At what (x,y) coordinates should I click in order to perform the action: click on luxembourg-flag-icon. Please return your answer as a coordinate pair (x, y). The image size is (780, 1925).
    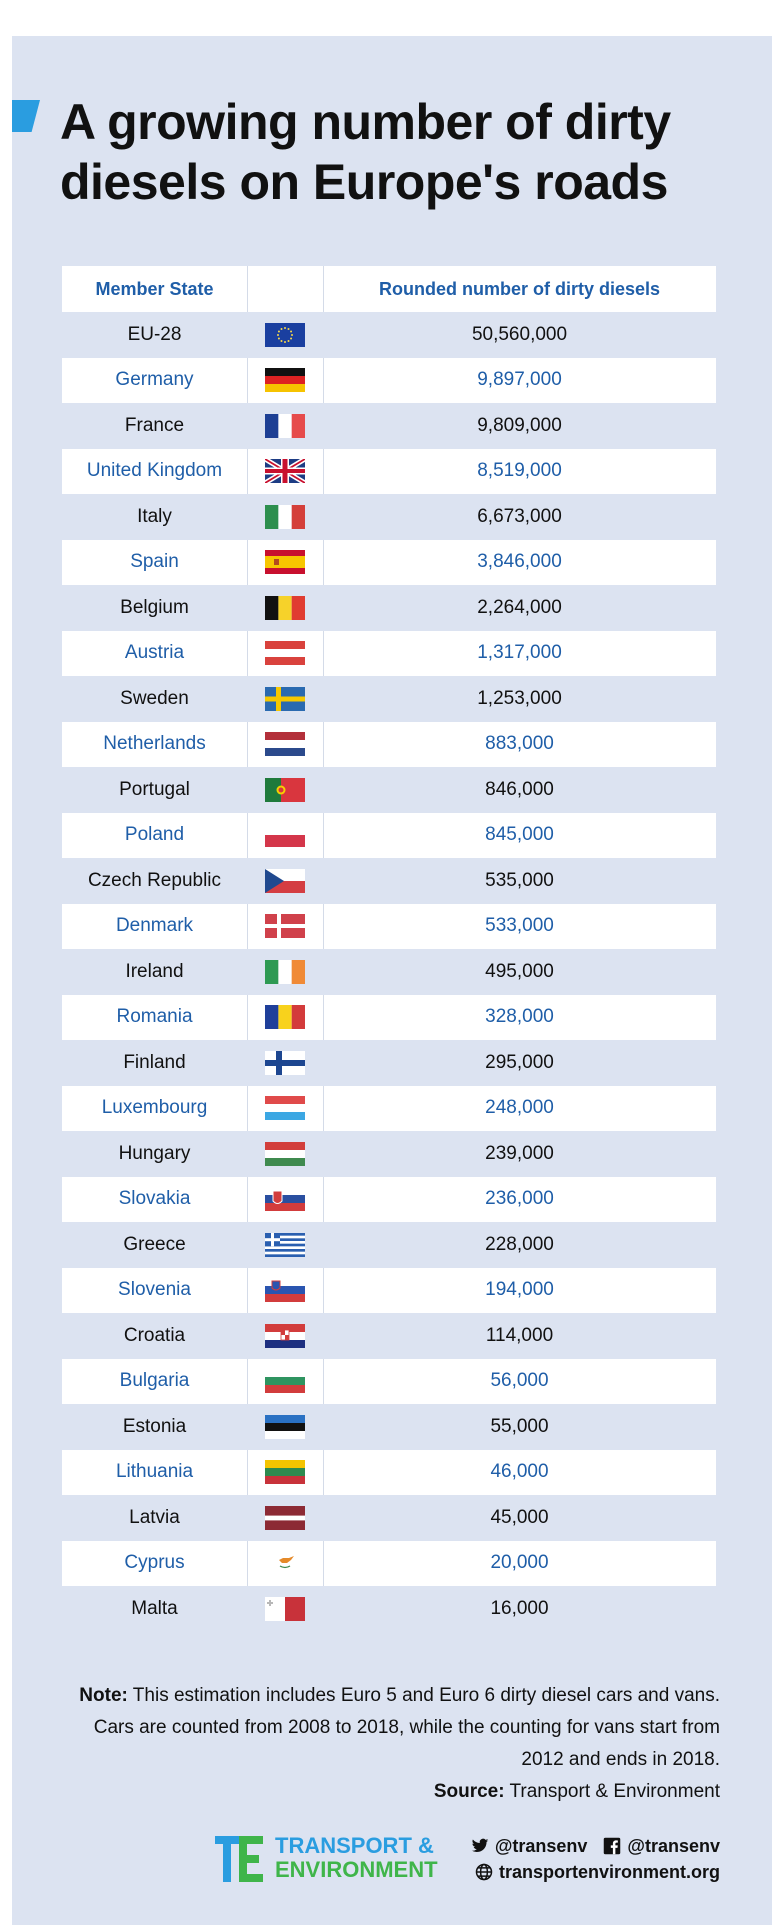
    Looking at the image, I should click on (285, 1108).